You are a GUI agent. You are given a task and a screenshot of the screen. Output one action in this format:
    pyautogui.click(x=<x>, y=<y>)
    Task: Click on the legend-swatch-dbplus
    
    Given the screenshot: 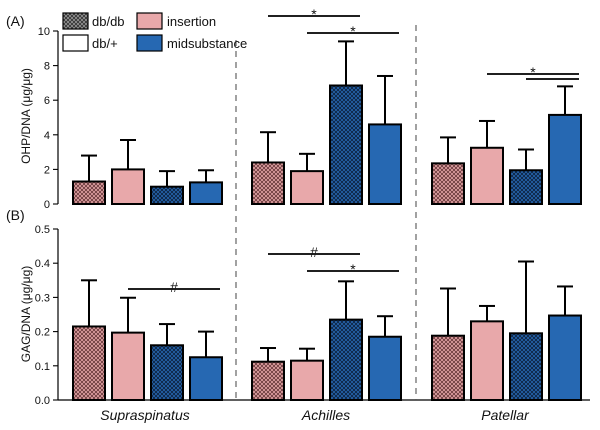 What is the action you would take?
    pyautogui.click(x=75, y=43)
    